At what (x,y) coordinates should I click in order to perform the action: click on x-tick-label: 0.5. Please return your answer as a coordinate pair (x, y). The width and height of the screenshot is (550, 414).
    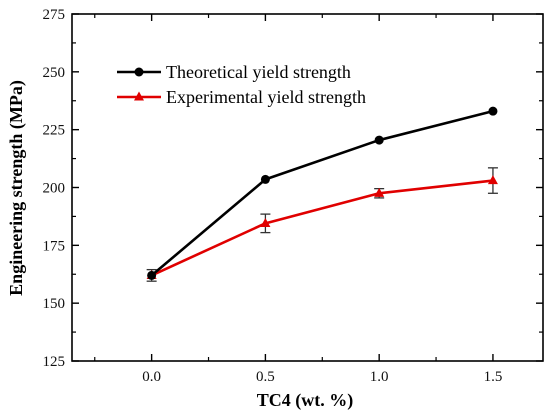
    Looking at the image, I should click on (265, 377).